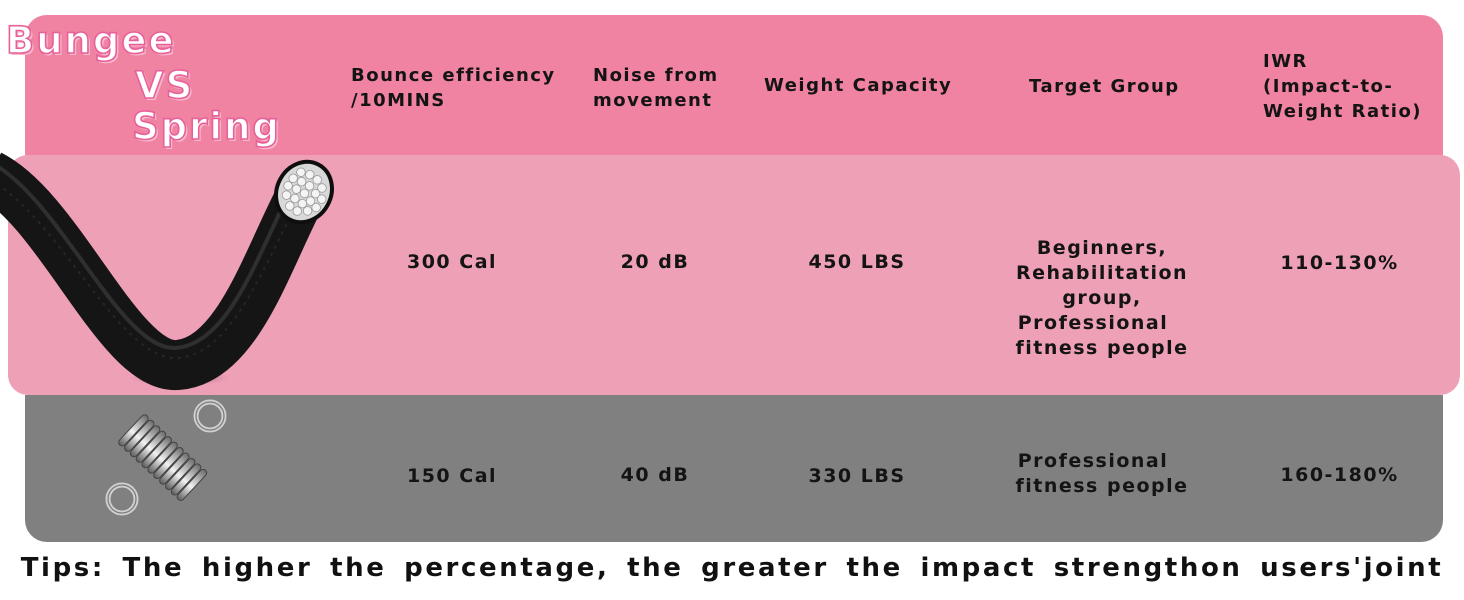  Describe the element at coordinates (1104, 86) in the screenshot. I see `header-target: Target Group` at that location.